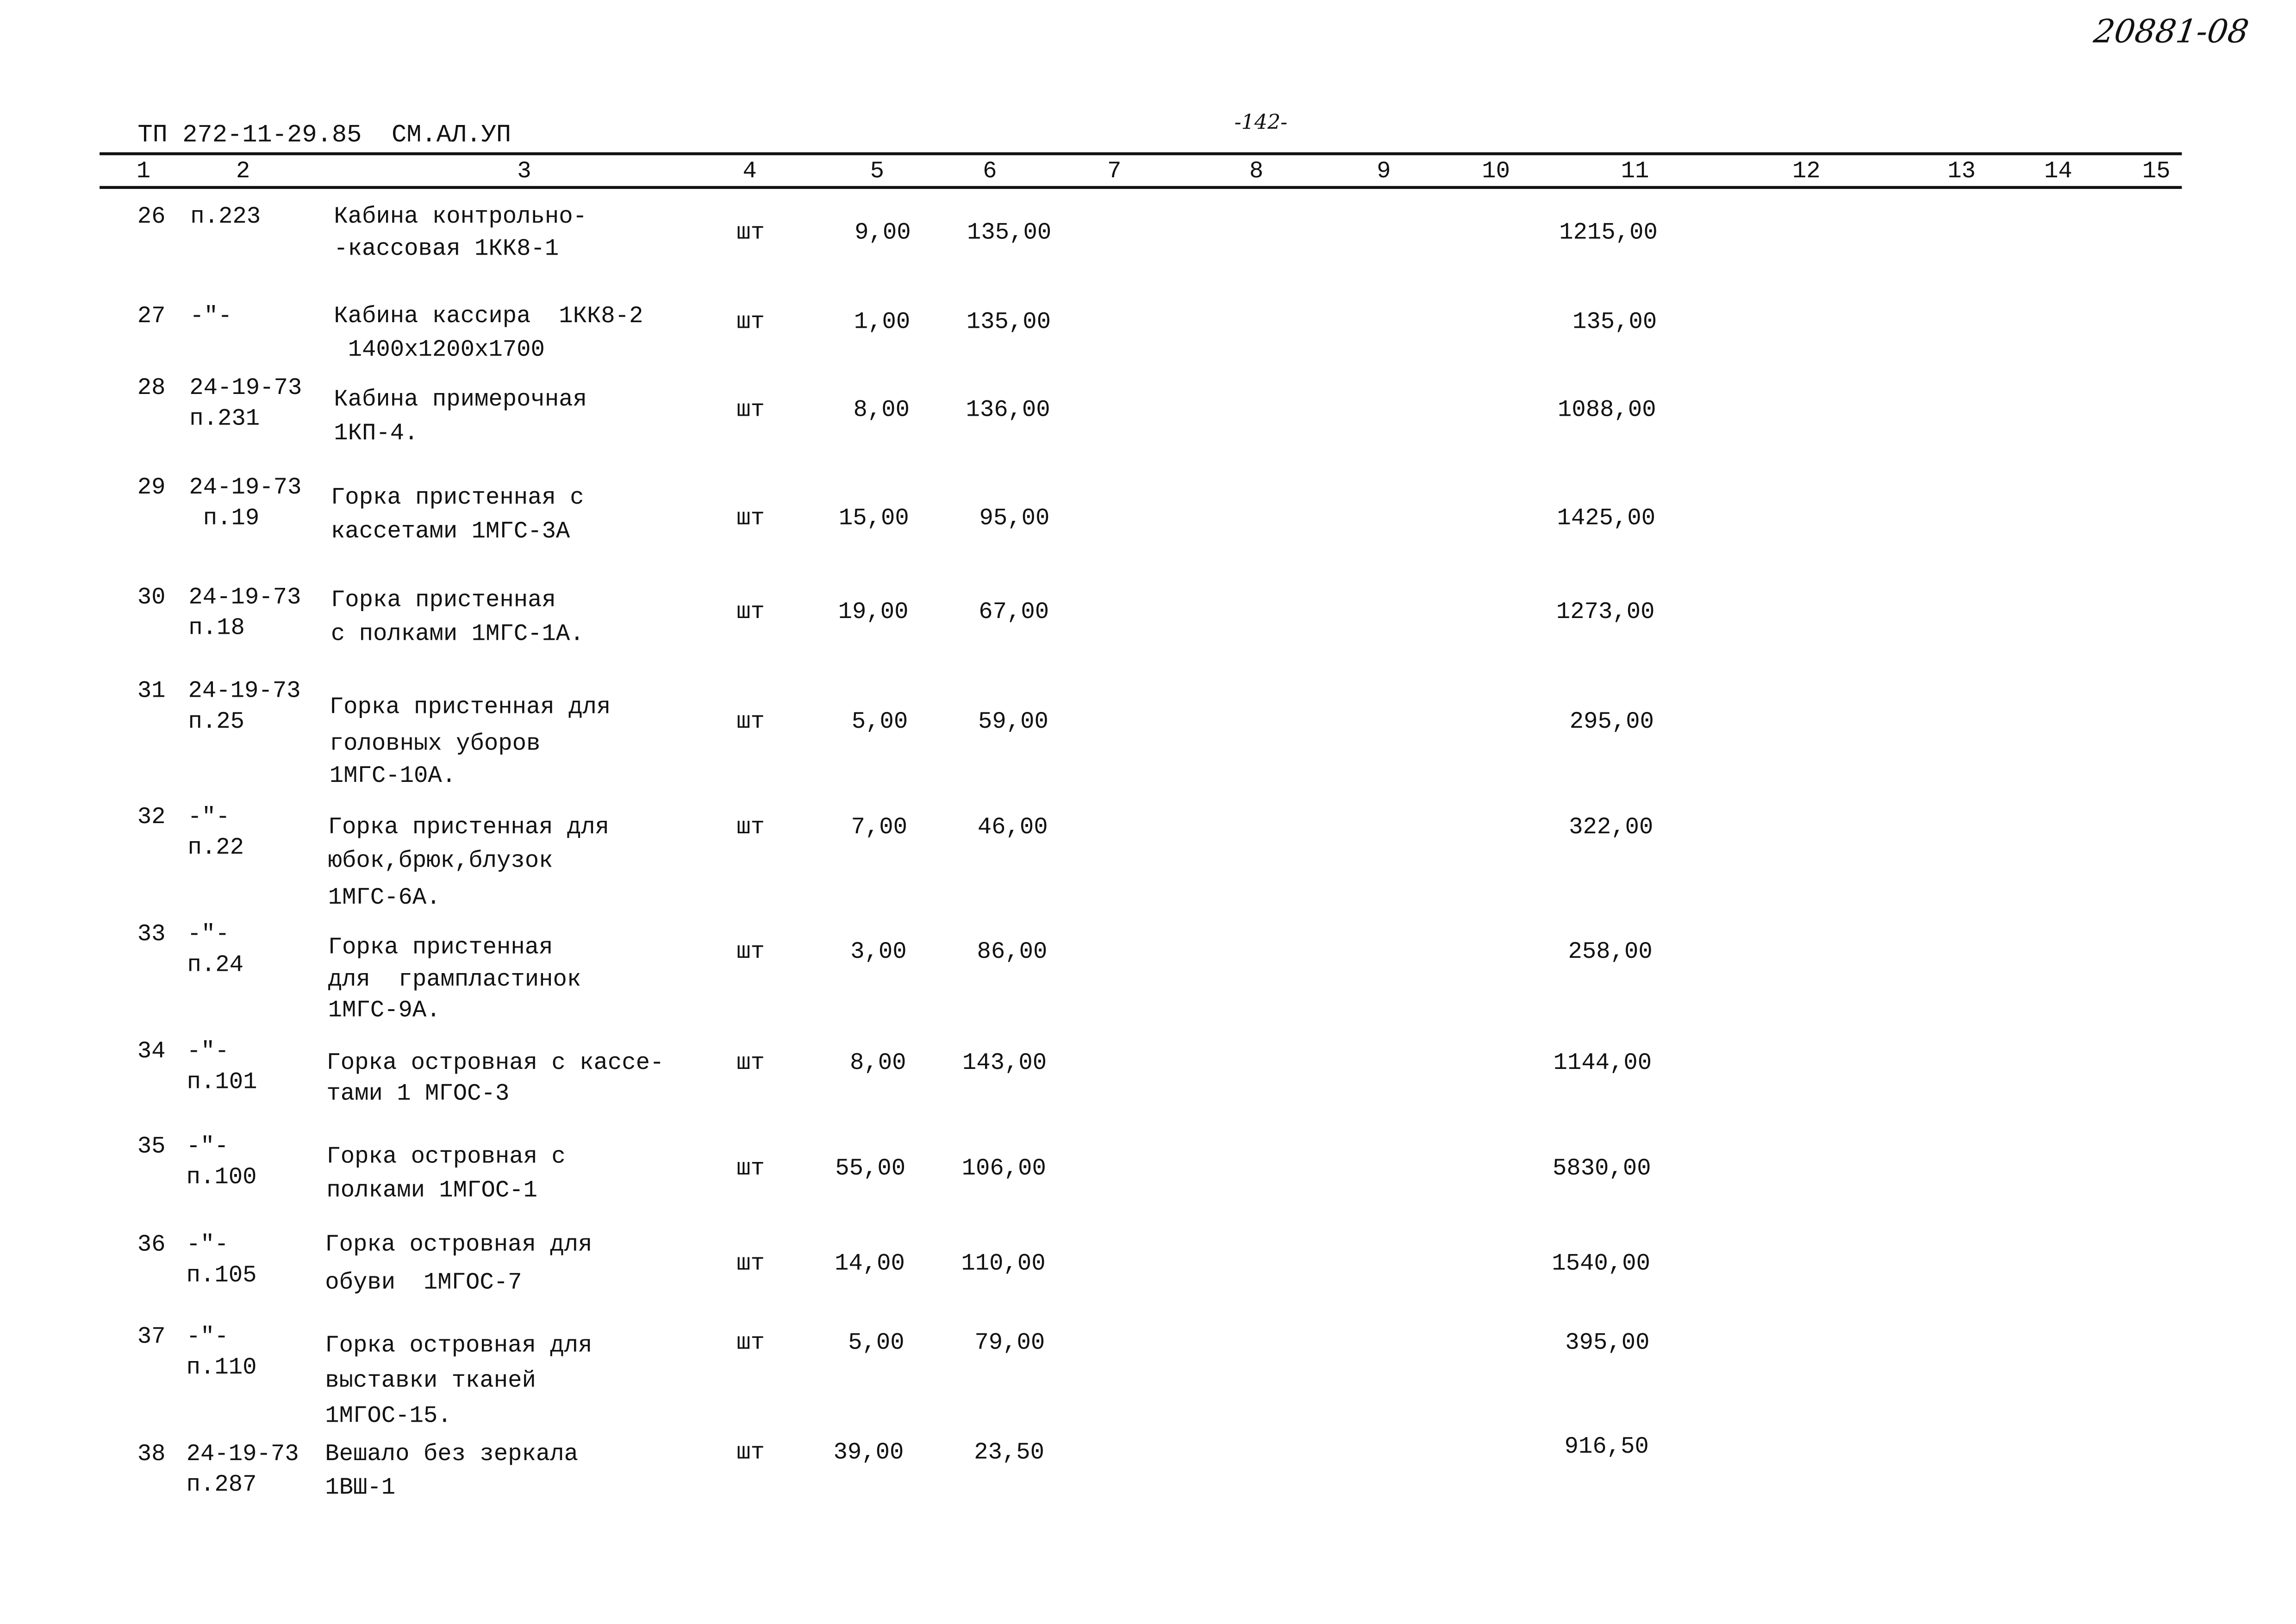 The width and height of the screenshot is (2296, 1624). I want to click on reference-code: п.231, so click(224, 419).